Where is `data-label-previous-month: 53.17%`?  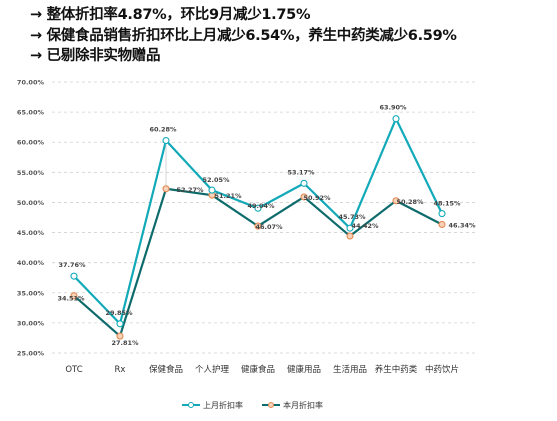 data-label-previous-month: 53.17% is located at coordinates (301, 172).